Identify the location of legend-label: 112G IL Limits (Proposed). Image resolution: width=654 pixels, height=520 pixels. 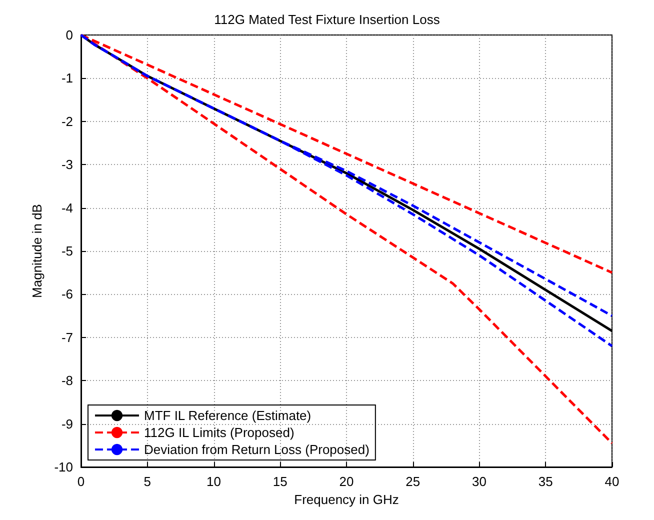
(219, 432).